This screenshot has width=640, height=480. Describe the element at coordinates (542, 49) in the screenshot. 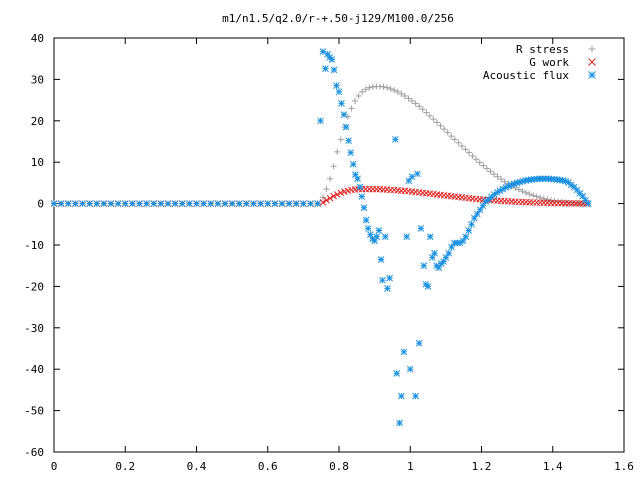

I see `legend-label: R stress` at that location.